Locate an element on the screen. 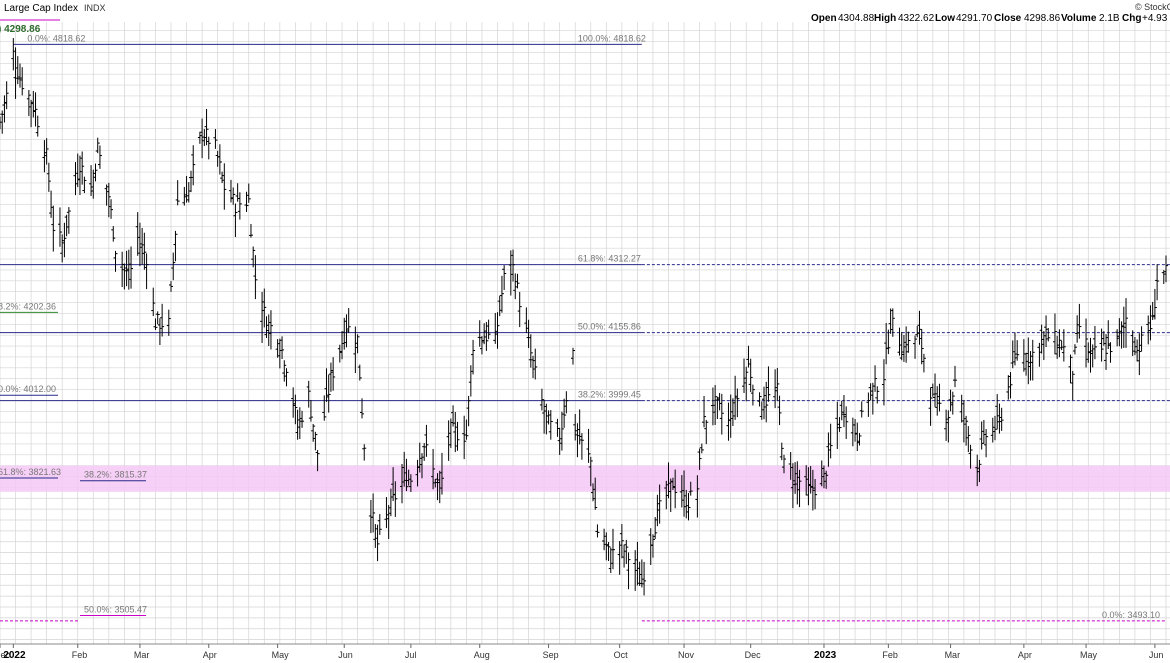  fib-left-label: 61.8%: 3821.63 is located at coordinates (30, 472).